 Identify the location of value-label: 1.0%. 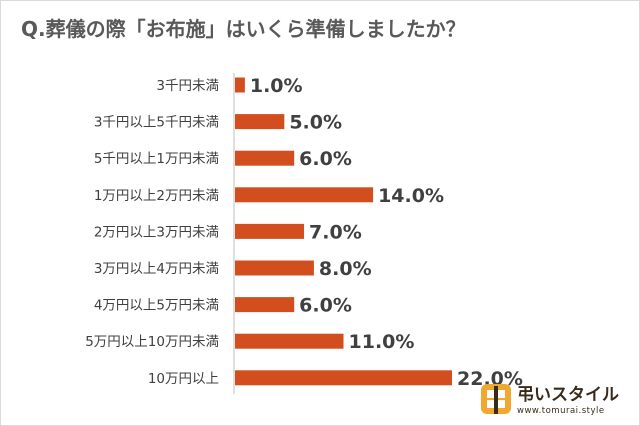
(276, 86).